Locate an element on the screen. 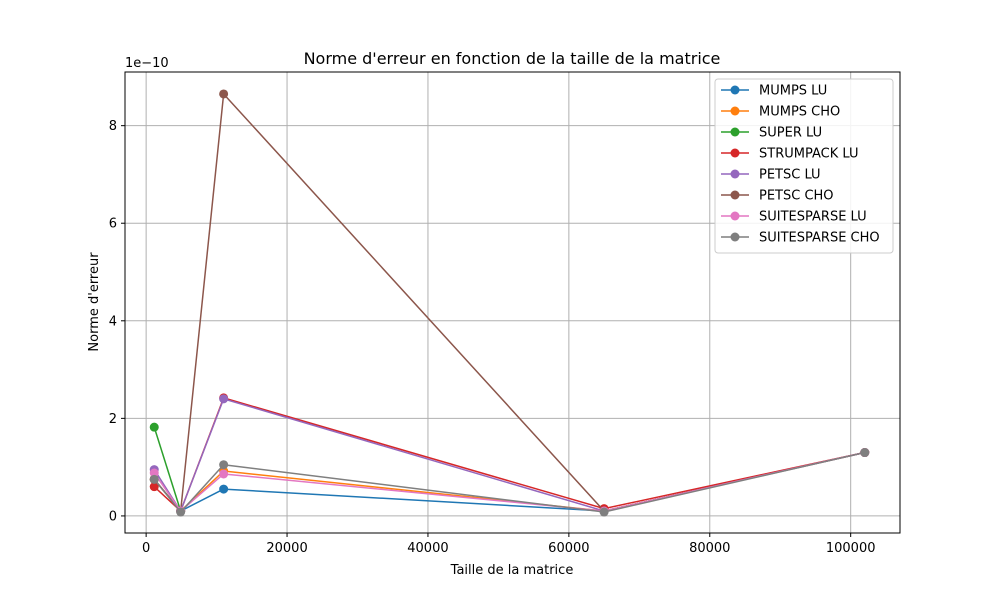 Image resolution: width=1000 pixels, height=604 pixels. x-tick-label: 100000 is located at coordinates (851, 548).